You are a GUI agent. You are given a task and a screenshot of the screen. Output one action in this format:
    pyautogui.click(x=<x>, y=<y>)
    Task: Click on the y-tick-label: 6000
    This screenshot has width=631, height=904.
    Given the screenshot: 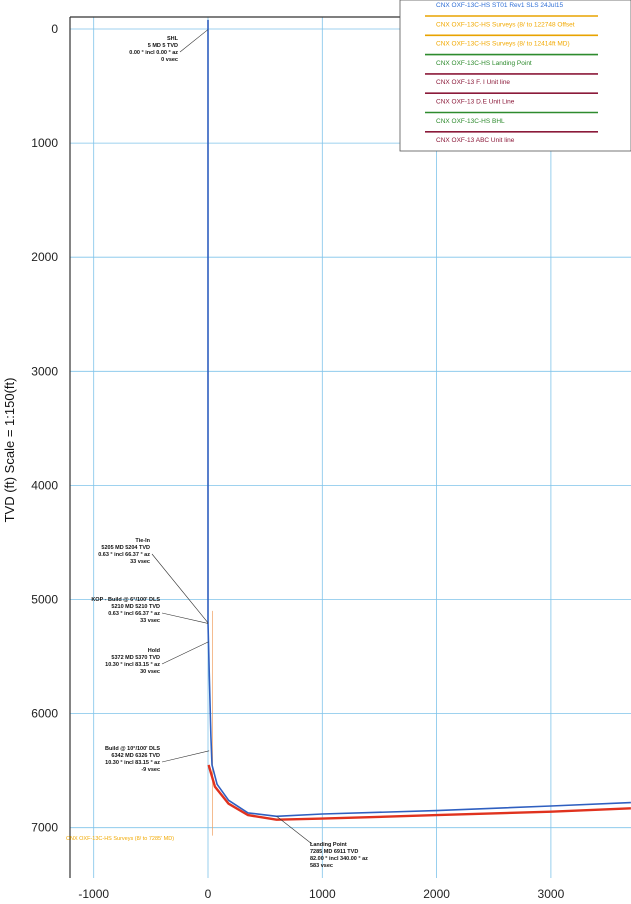 What is the action you would take?
    pyautogui.click(x=44, y=714)
    